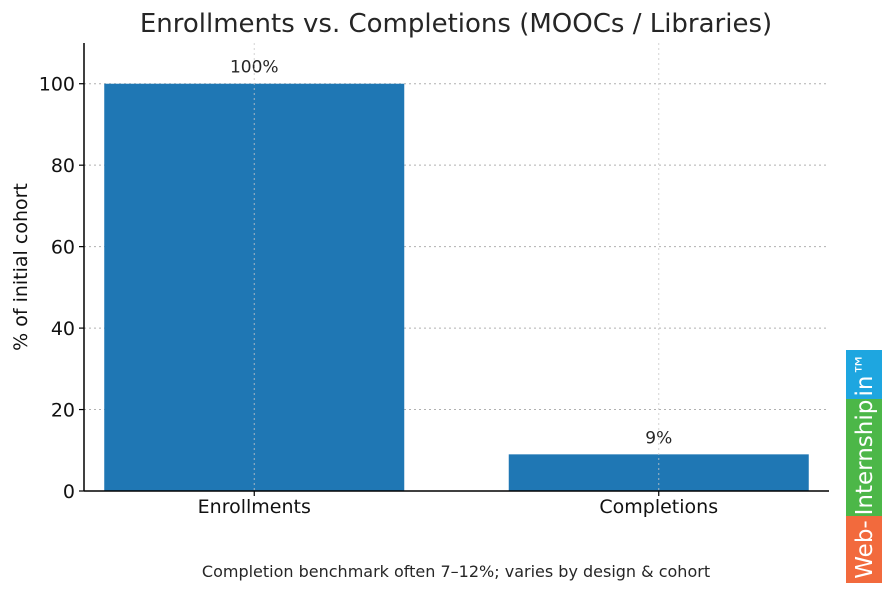 Image resolution: width=894 pixels, height=597 pixels. I want to click on y-tick-label: 80, so click(63, 166).